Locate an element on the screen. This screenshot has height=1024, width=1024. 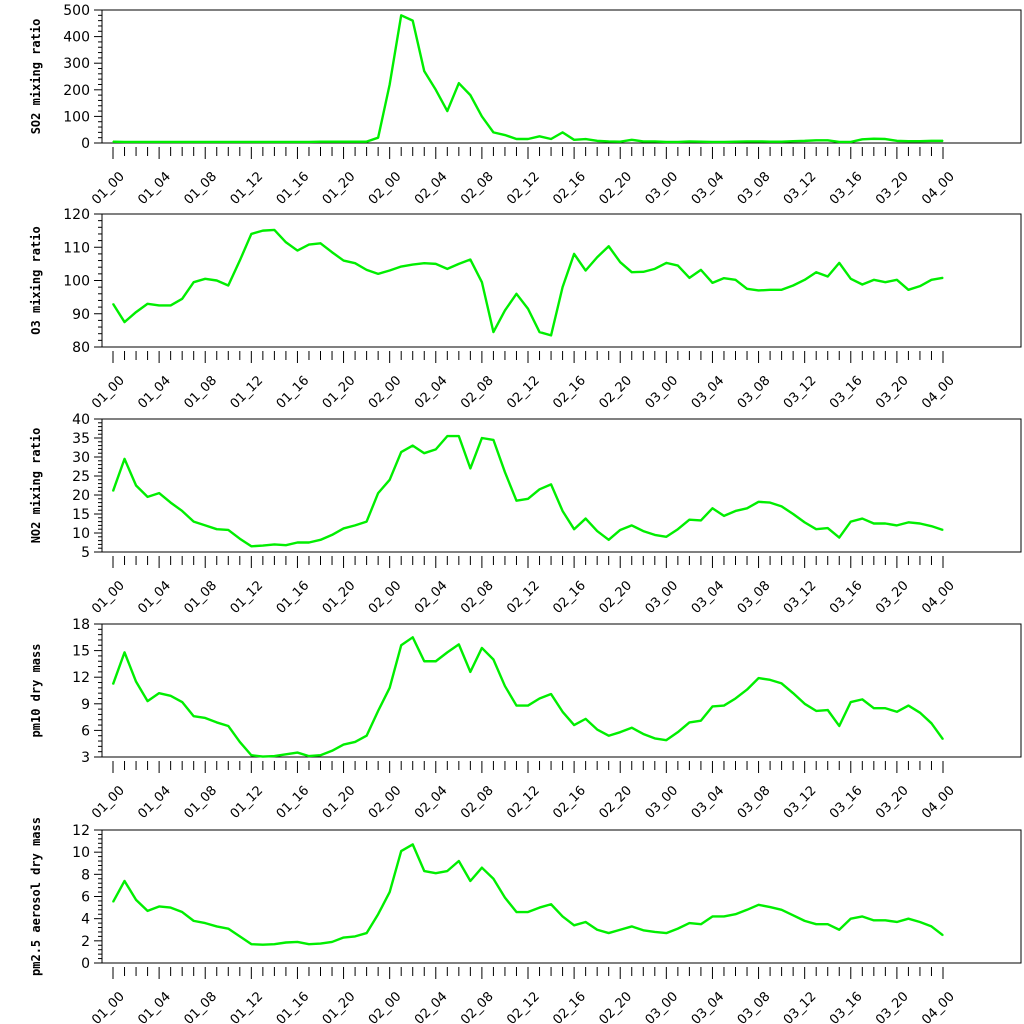
y-axis-label: O3 mixing ratio is located at coordinates (36, 280).